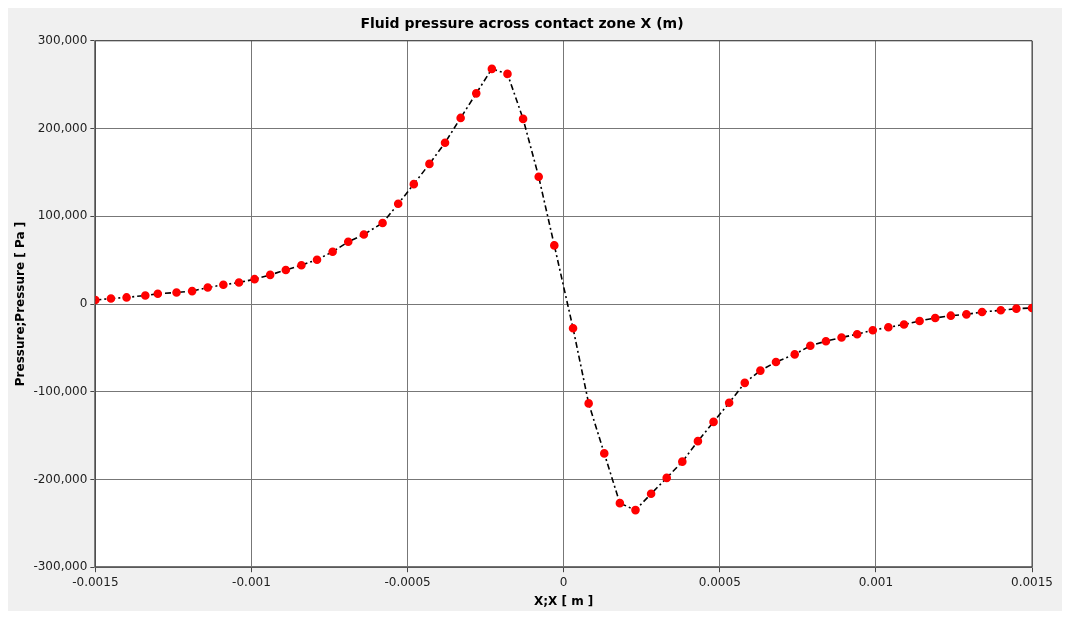  What do you see at coordinates (876, 581) in the screenshot?
I see `x-tick-label: 0.001` at bounding box center [876, 581].